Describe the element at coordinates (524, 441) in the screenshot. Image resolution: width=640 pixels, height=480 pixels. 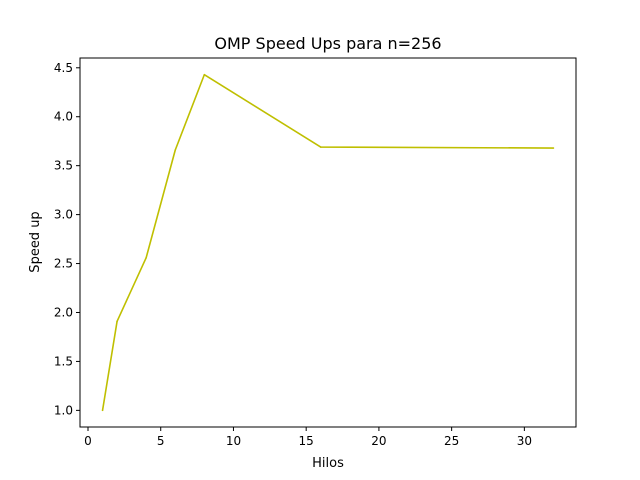
I see `x-tick-label: 30` at that location.